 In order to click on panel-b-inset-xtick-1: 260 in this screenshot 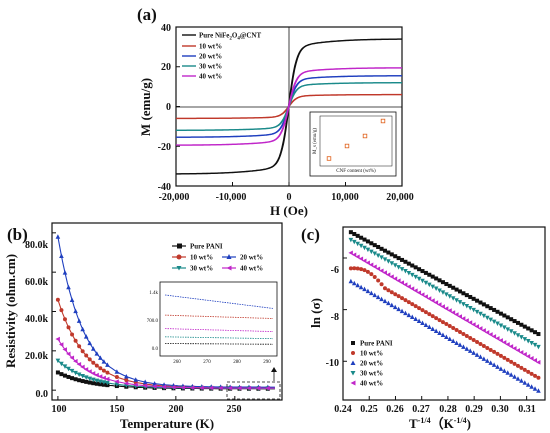, I will do `click(177, 362)`.